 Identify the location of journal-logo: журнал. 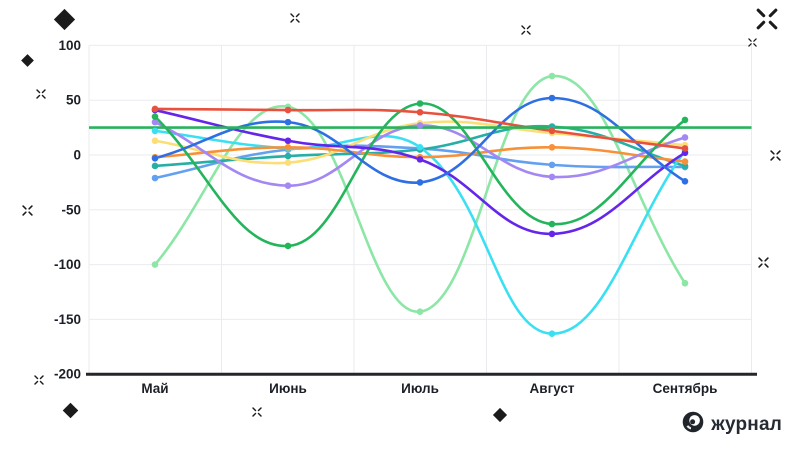
(732, 424).